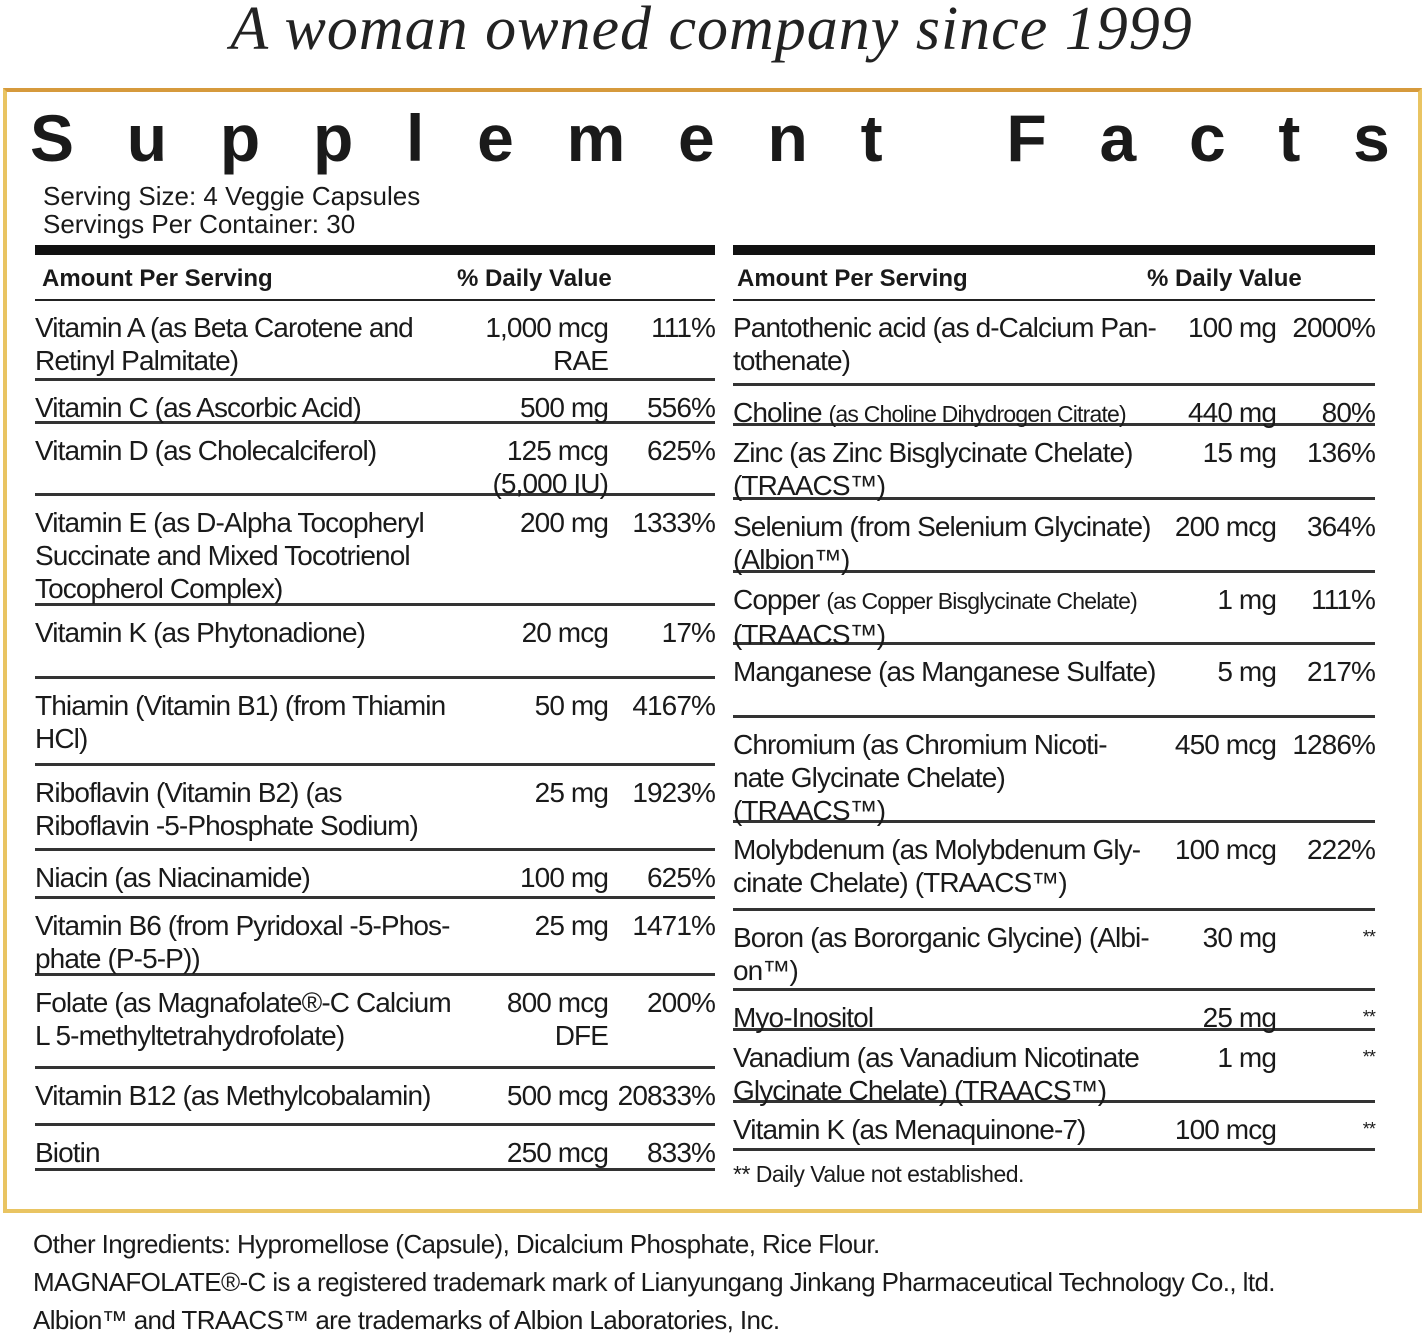 Image resolution: width=1423 pixels, height=1339 pixels. Describe the element at coordinates (1341, 526) in the screenshot. I see `daily-value: 364%` at that location.